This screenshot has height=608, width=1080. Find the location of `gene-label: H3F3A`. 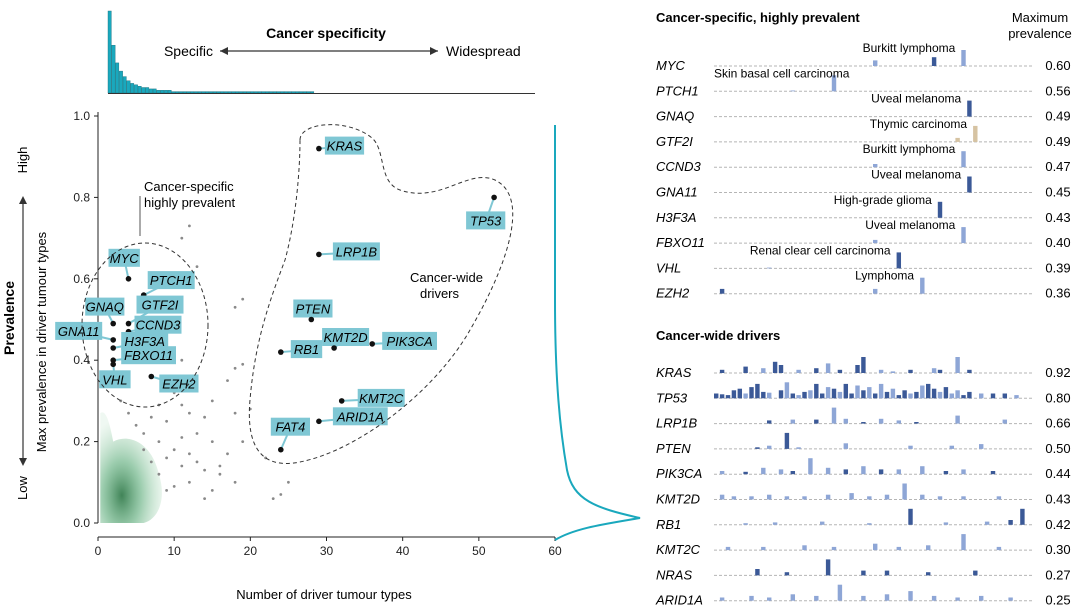

gene-label: H3F3A is located at coordinates (144, 341).